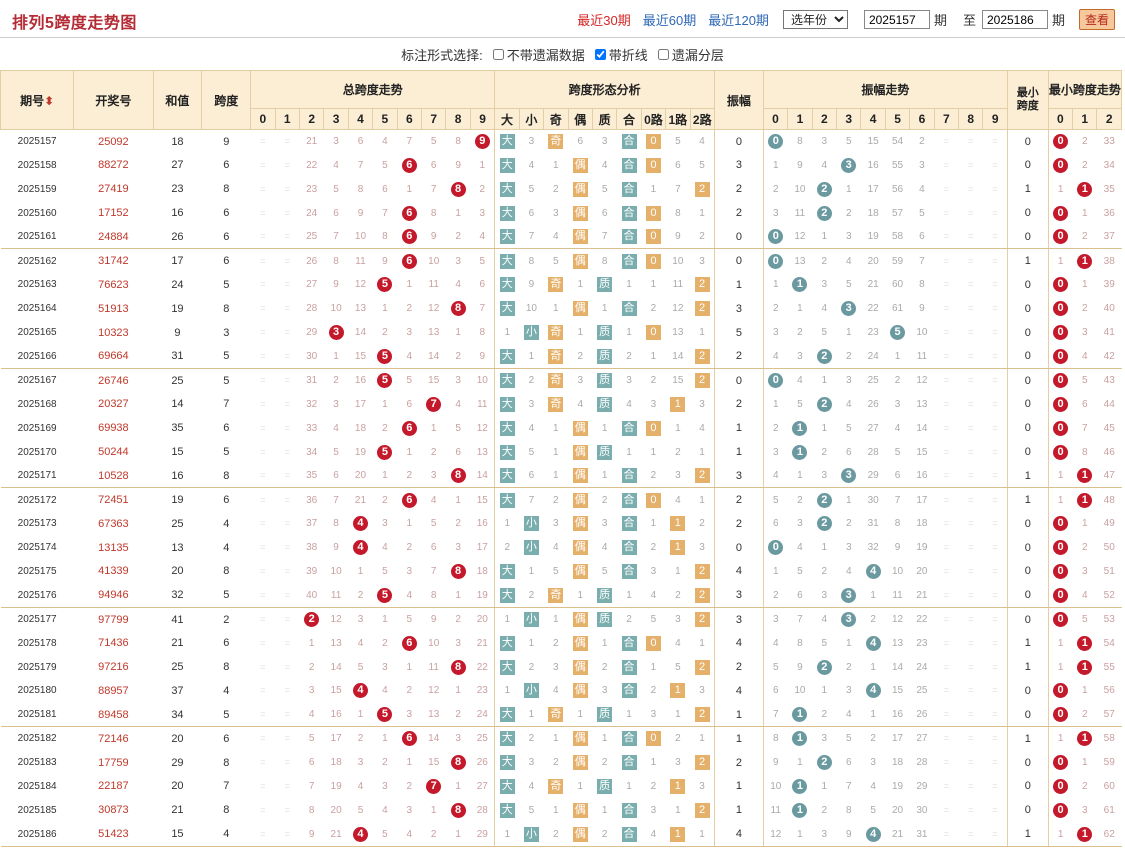 This screenshot has height=848, width=1125. Describe the element at coordinates (580, 572) in the screenshot. I see `shape-cell: 偶` at that location.